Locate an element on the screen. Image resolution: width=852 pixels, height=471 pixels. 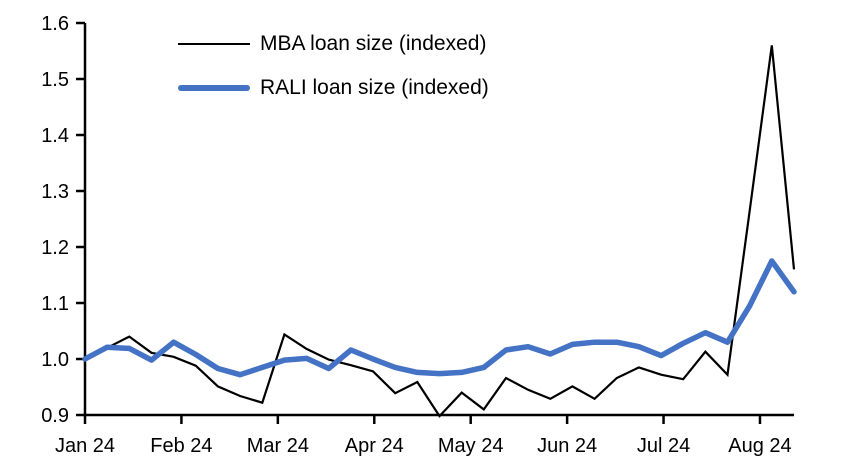
mba-line-swatch is located at coordinates (214, 44).